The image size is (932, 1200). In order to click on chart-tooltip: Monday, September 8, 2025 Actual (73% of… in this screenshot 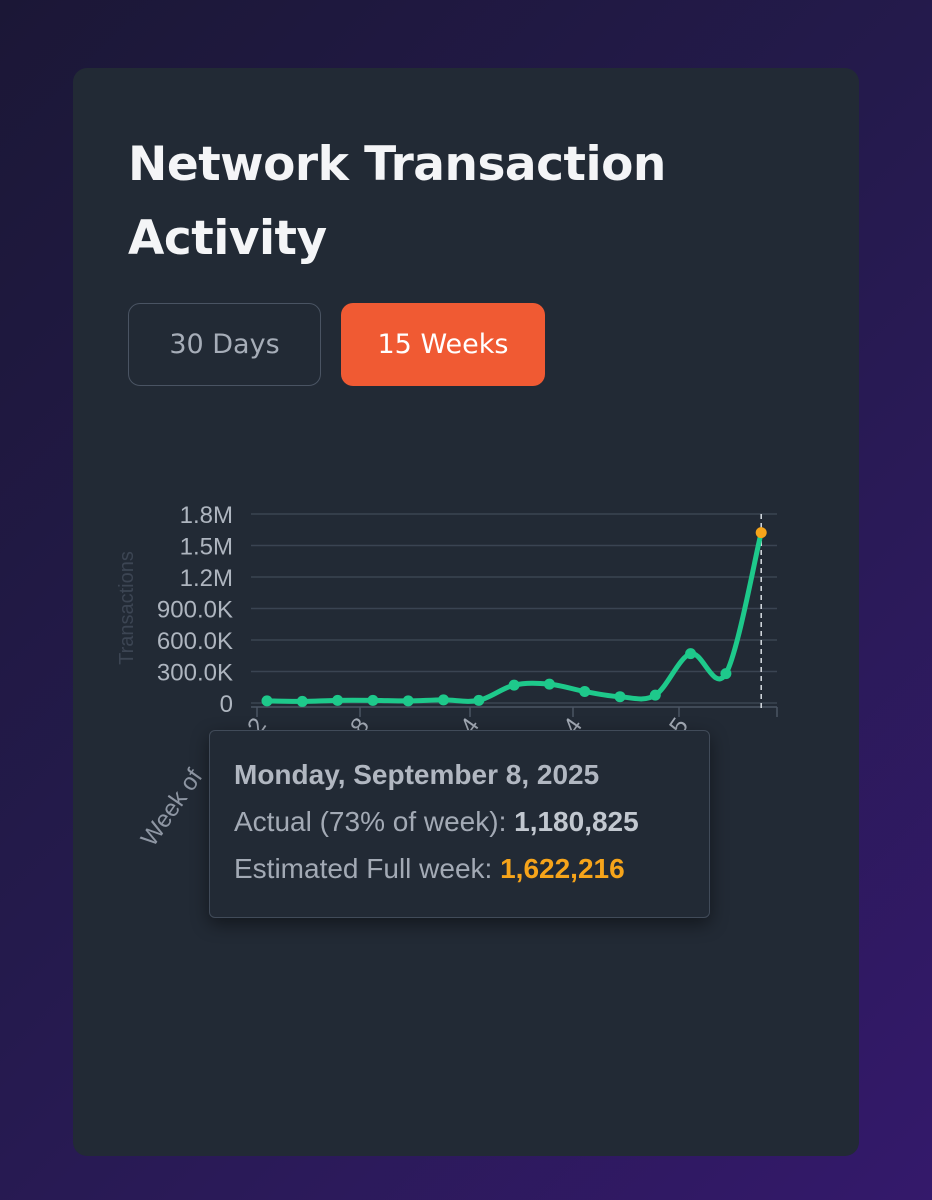, I will do `click(459, 824)`.